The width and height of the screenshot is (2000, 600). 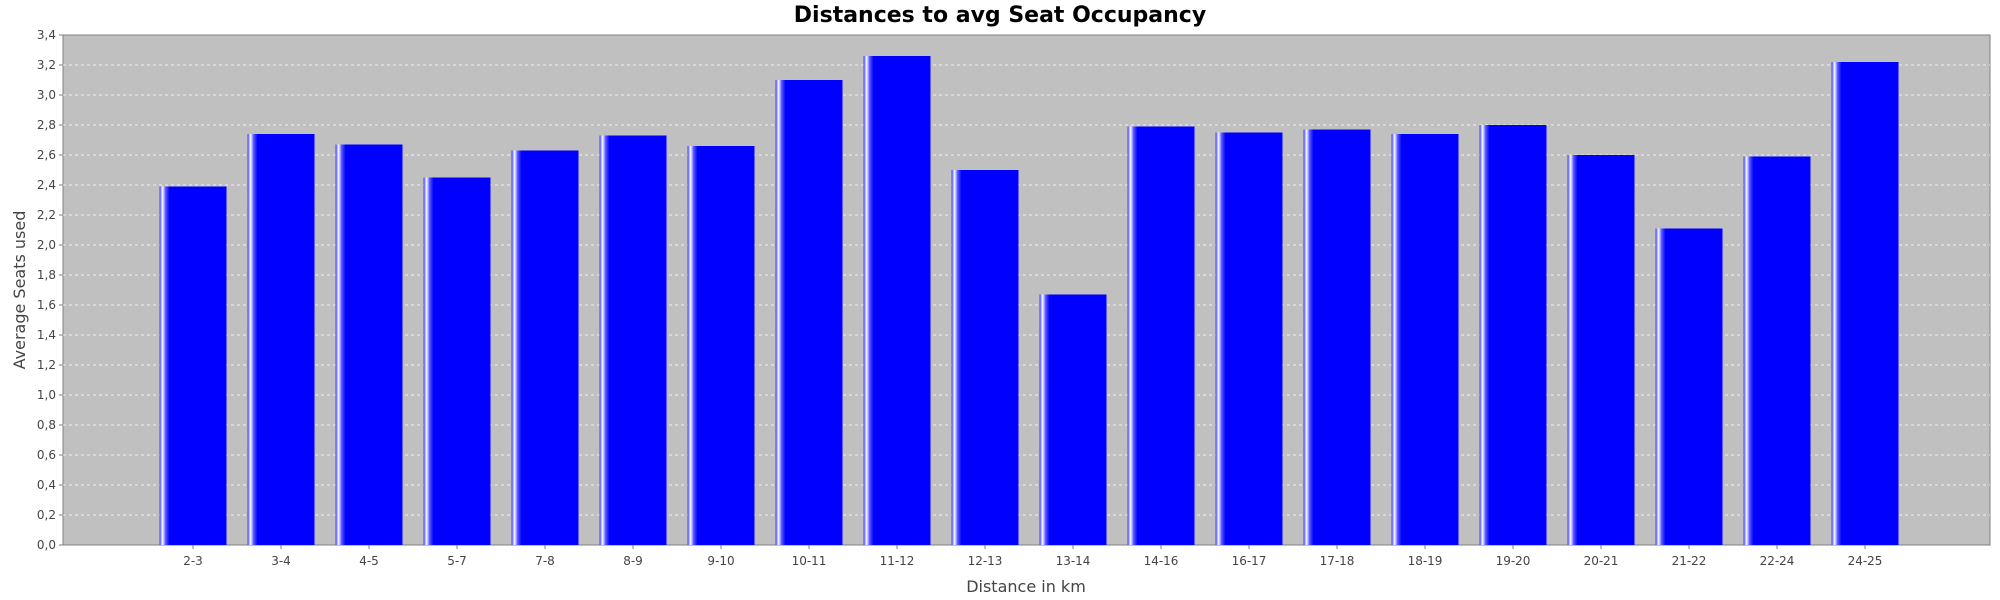 I want to click on x-tick-label: 10-11, so click(x=809, y=561).